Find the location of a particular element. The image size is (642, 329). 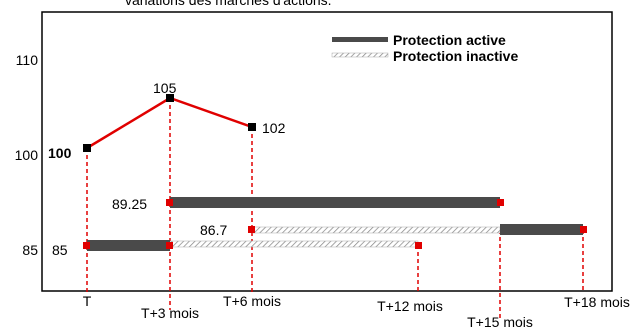

x-label: T is located at coordinates (87, 301).